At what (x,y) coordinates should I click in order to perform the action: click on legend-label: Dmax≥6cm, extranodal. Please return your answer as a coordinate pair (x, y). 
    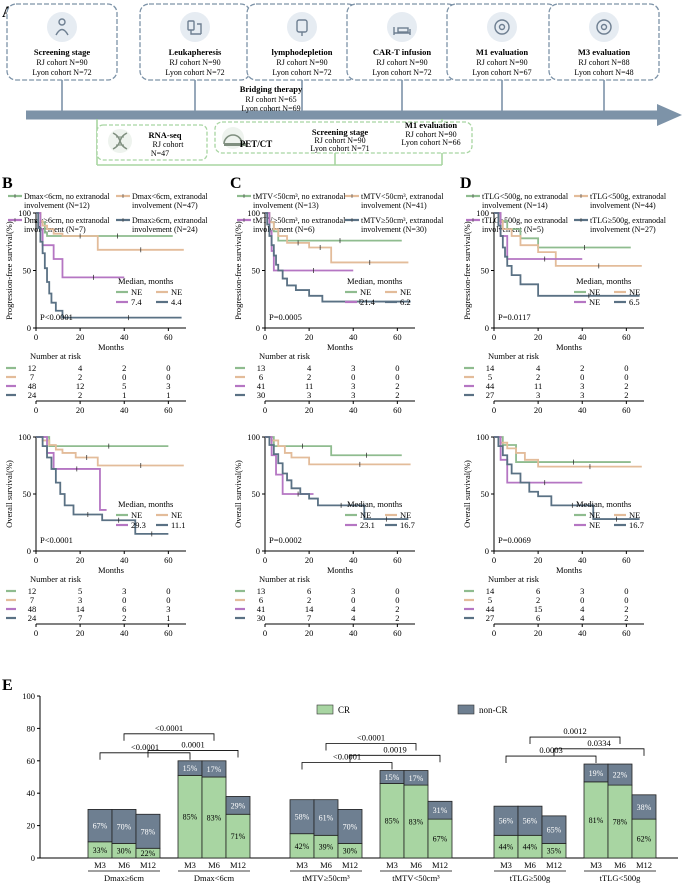
    Looking at the image, I should click on (170, 220).